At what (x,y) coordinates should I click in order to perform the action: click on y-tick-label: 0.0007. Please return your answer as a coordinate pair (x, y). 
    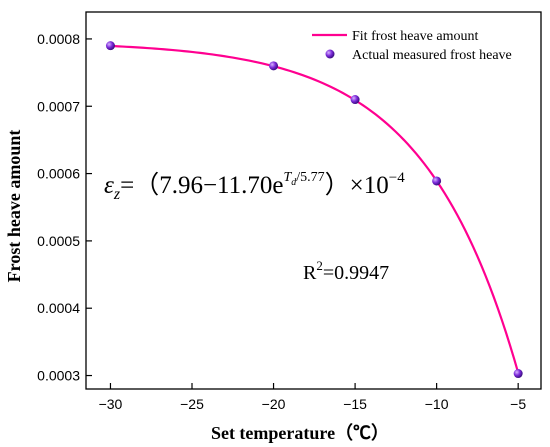
    Looking at the image, I should click on (58, 106).